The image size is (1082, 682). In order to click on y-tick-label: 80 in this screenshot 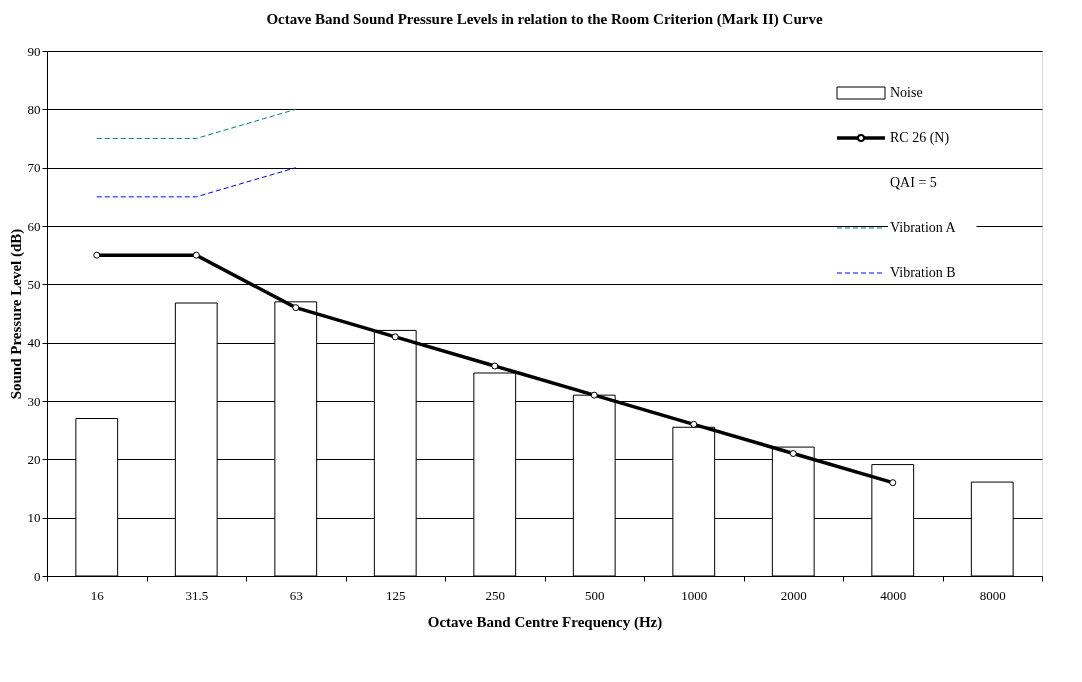, I will do `click(34, 109)`.